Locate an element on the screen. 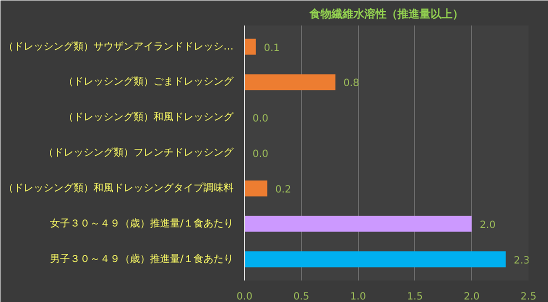  x-tick-label: 0.0 is located at coordinates (244, 297).